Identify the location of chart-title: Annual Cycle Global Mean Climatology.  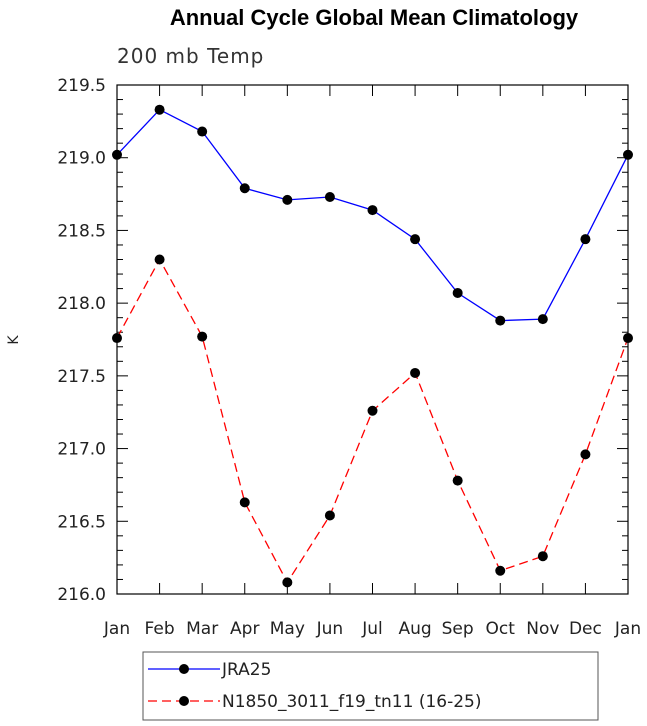
(374, 17).